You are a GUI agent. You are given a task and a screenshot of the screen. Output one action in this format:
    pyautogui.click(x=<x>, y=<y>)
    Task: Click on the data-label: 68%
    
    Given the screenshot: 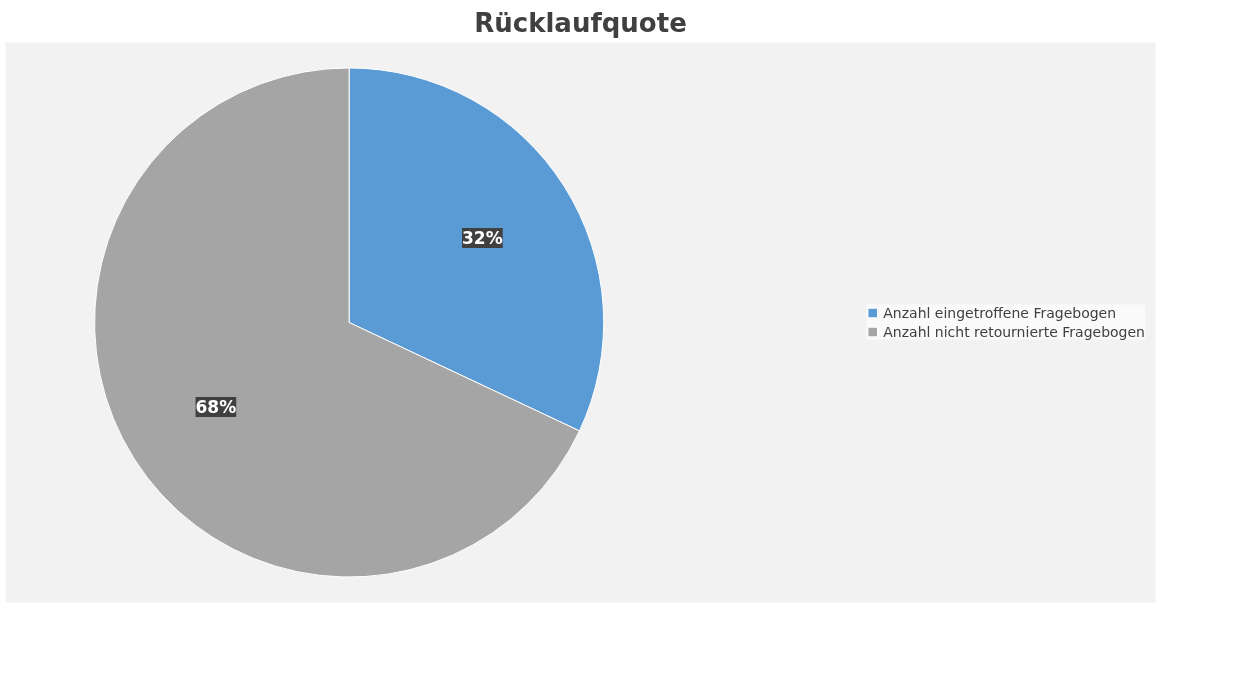 What is the action you would take?
    pyautogui.click(x=216, y=407)
    